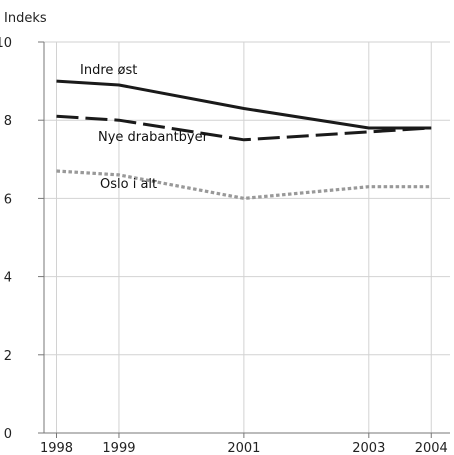 This screenshot has height=455, width=454. Describe the element at coordinates (243, 448) in the screenshot. I see `x-tick-label-2001: 2001` at that location.